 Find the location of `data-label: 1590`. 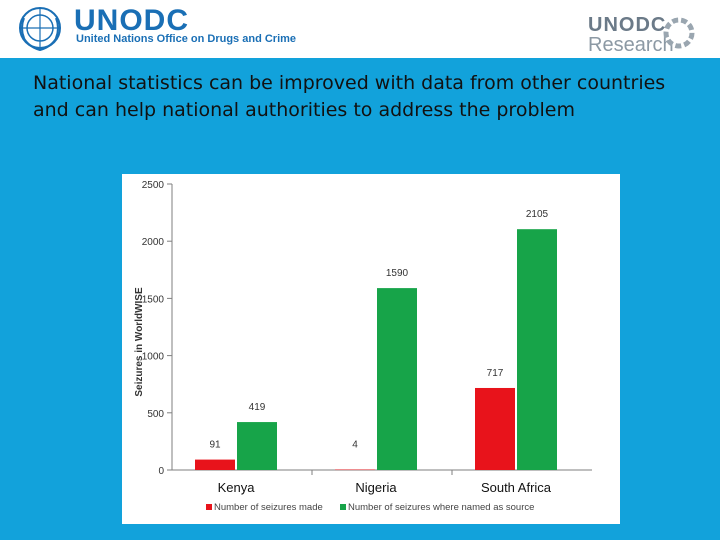

data-label: 1590 is located at coordinates (397, 273).